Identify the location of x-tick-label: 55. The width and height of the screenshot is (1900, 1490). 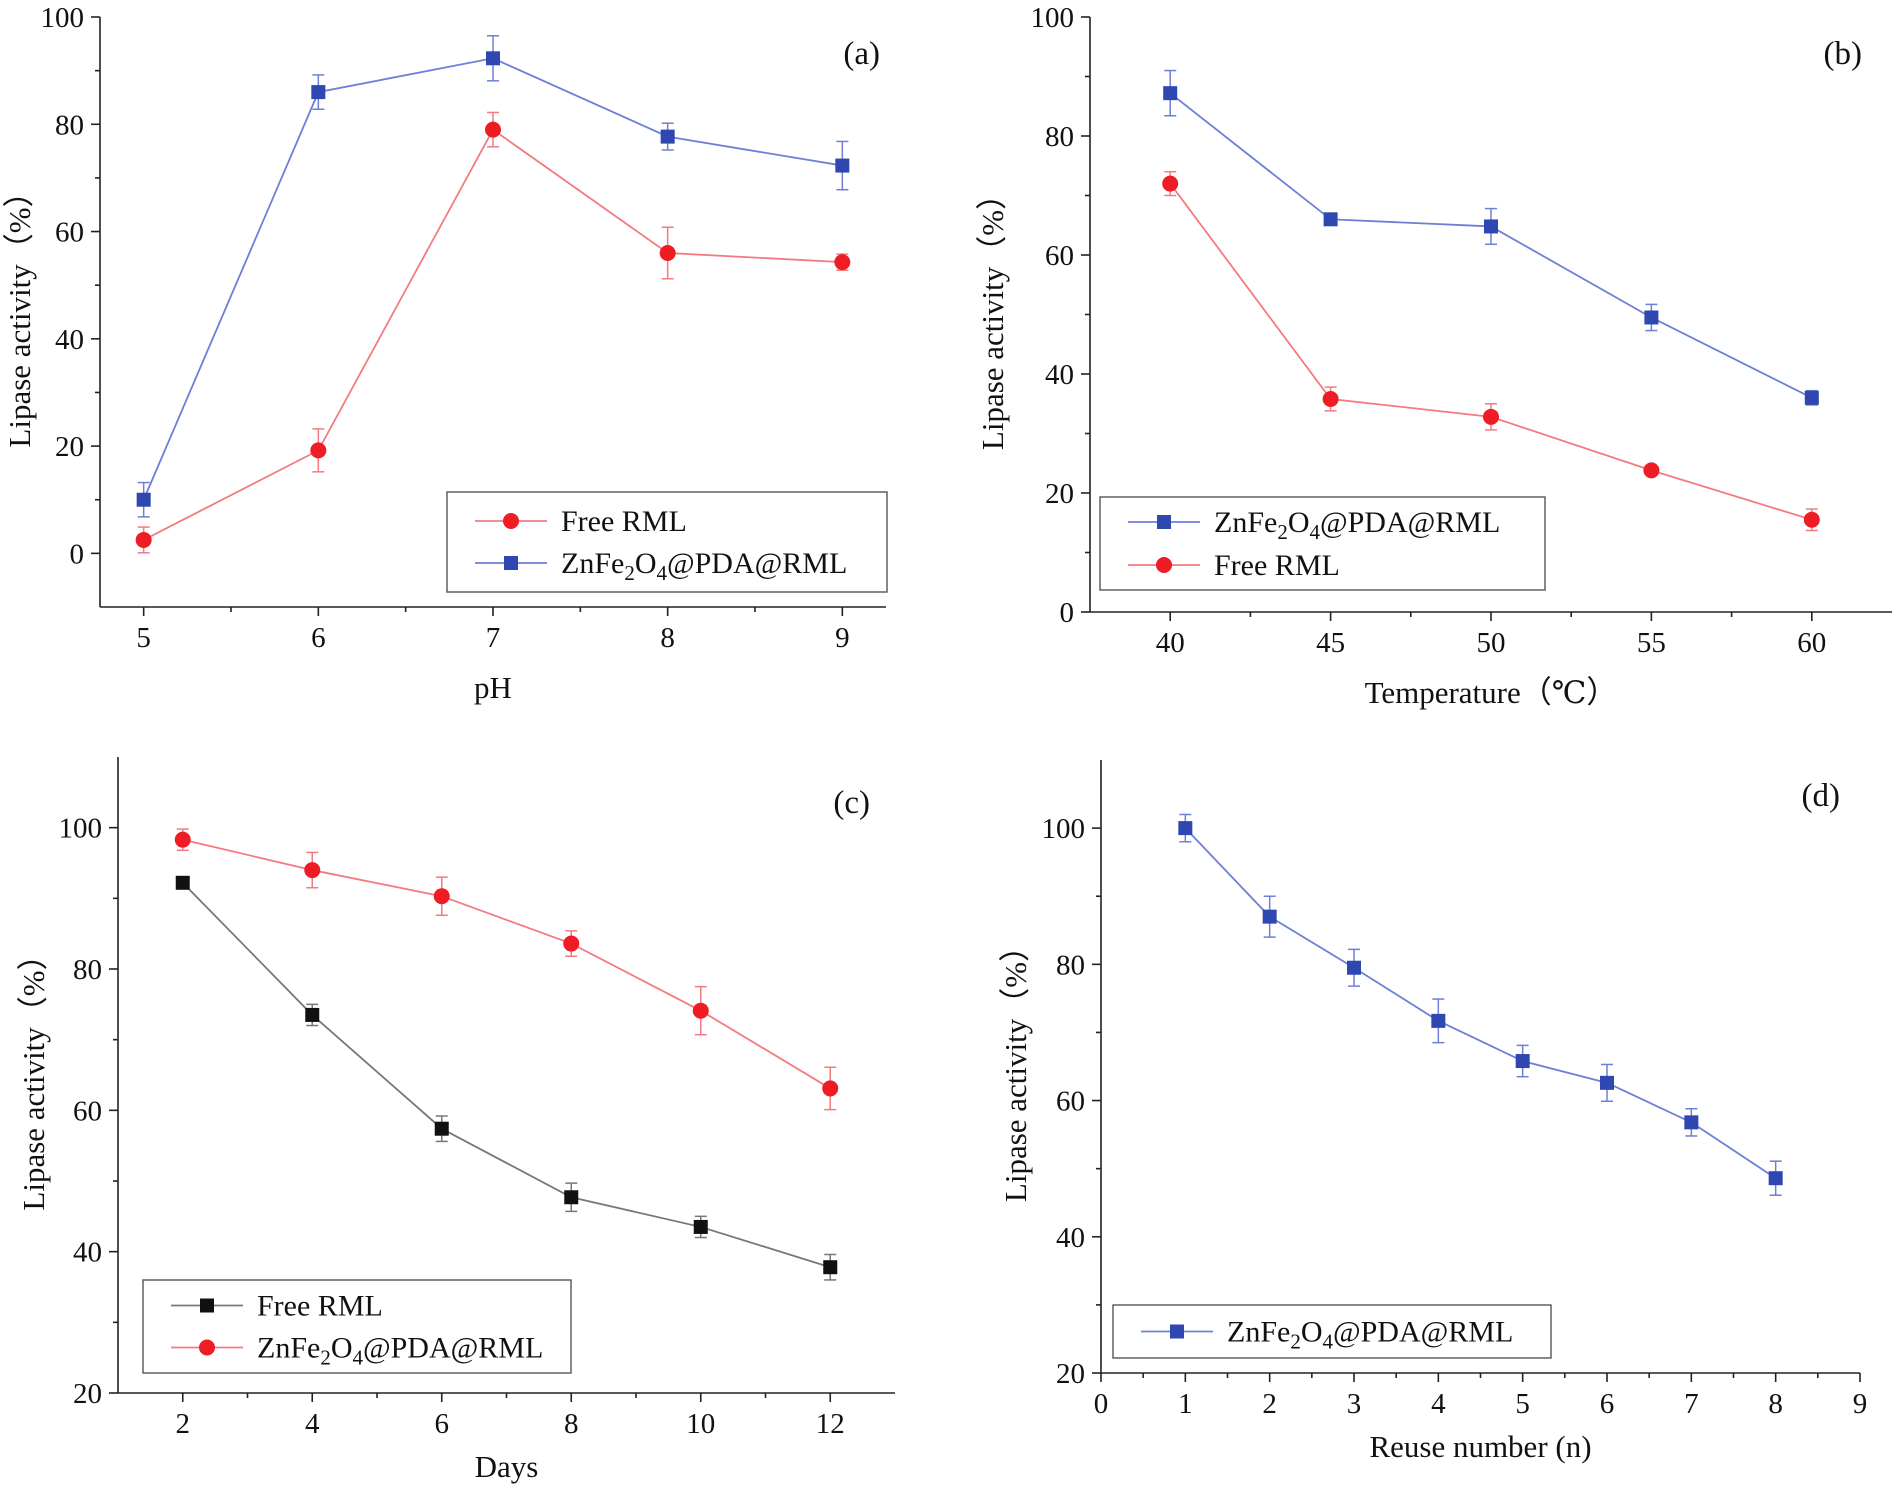
(1651, 643).